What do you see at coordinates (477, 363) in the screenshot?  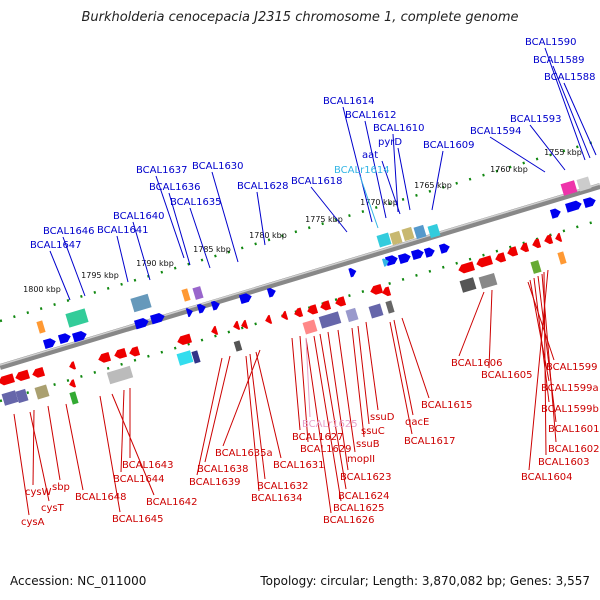 I see `reverse-gene-label: BCAL1606` at bounding box center [477, 363].